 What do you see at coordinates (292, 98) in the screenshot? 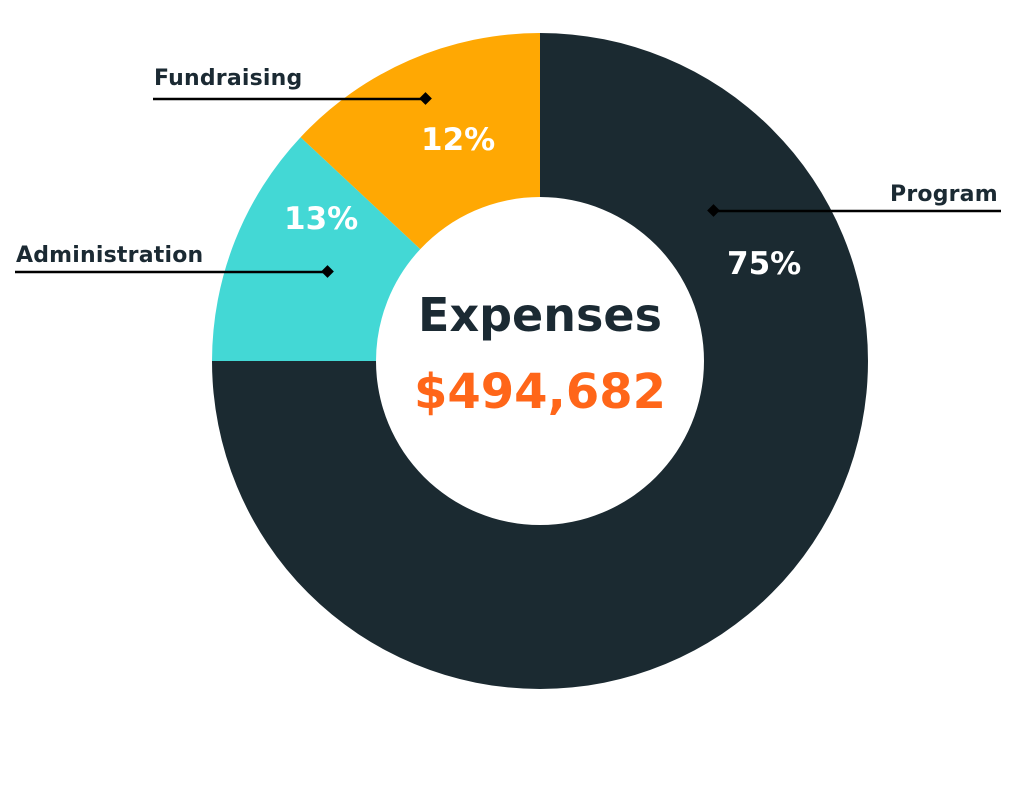
I see `callout-line-fundraising` at bounding box center [292, 98].